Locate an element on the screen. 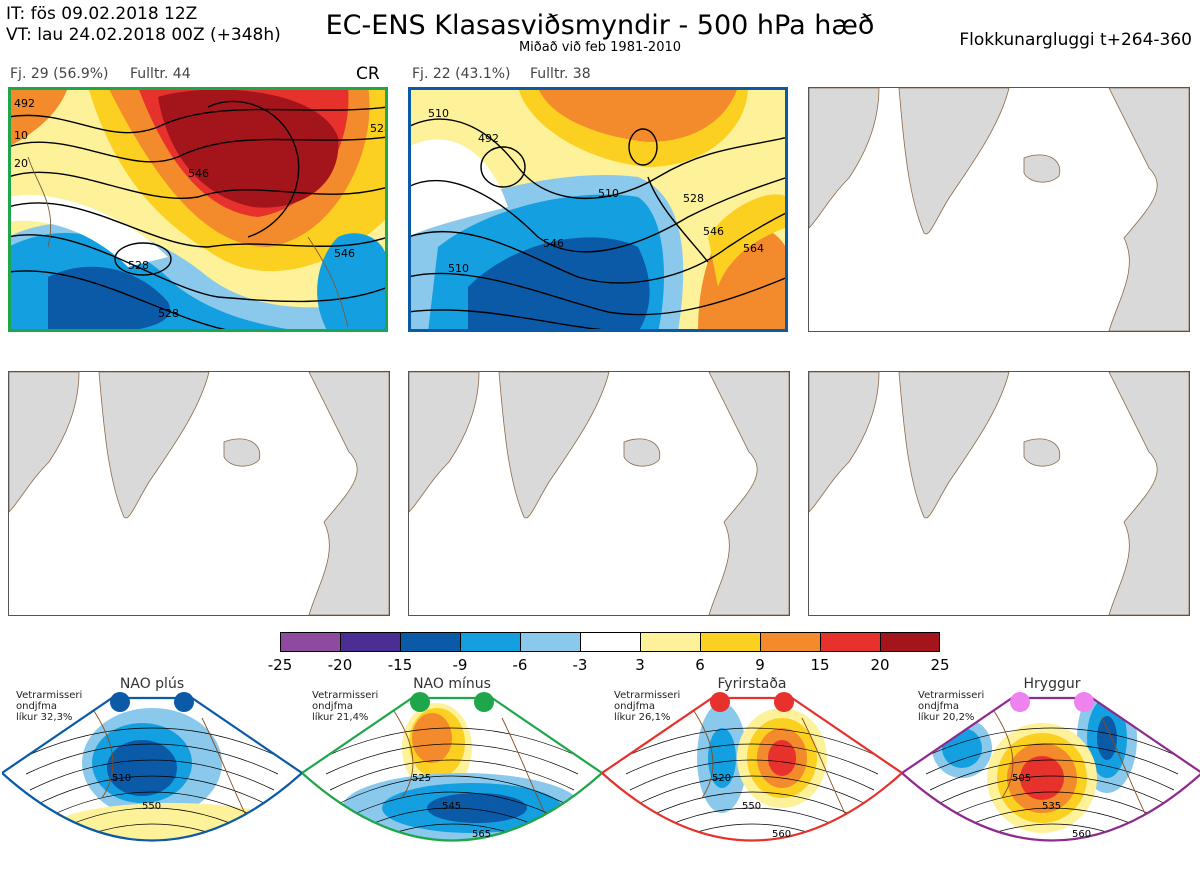  regime-title: Fyrirstaða is located at coordinates (752, 684).